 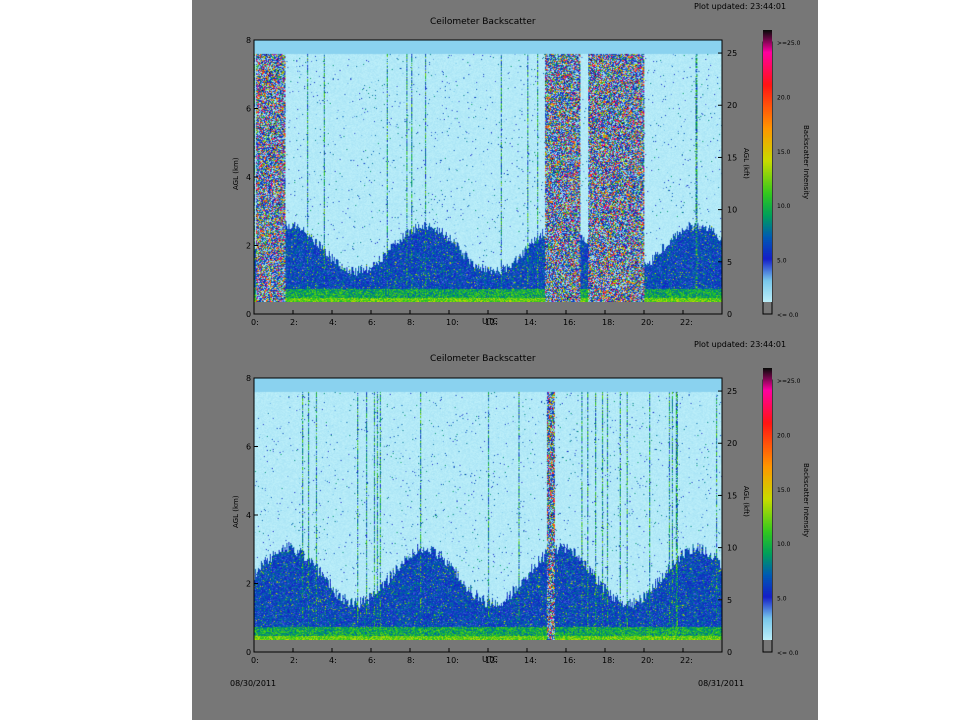 I want to click on date-right: 08/31/2011, so click(x=721, y=683).